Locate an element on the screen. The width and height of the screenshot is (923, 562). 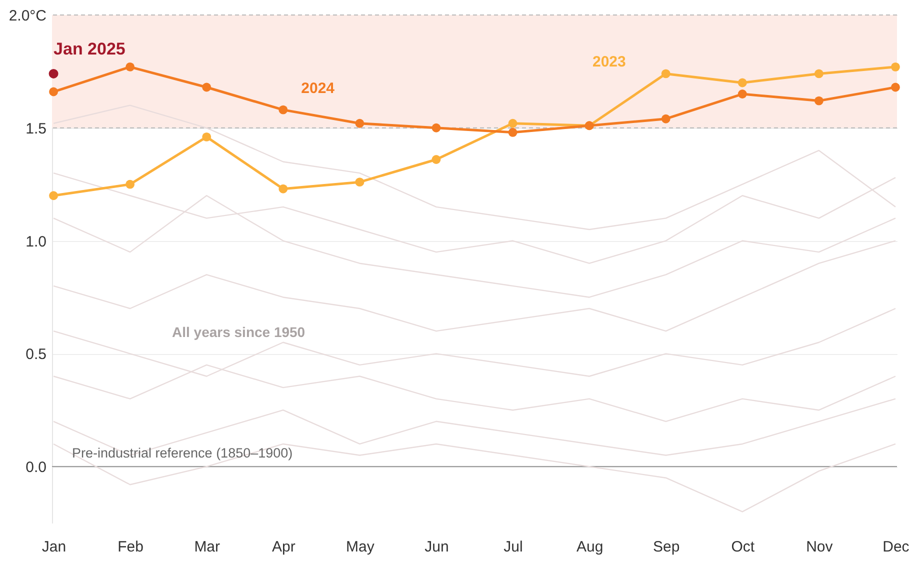
y-tick-label: 0.0 is located at coordinates (36, 467).